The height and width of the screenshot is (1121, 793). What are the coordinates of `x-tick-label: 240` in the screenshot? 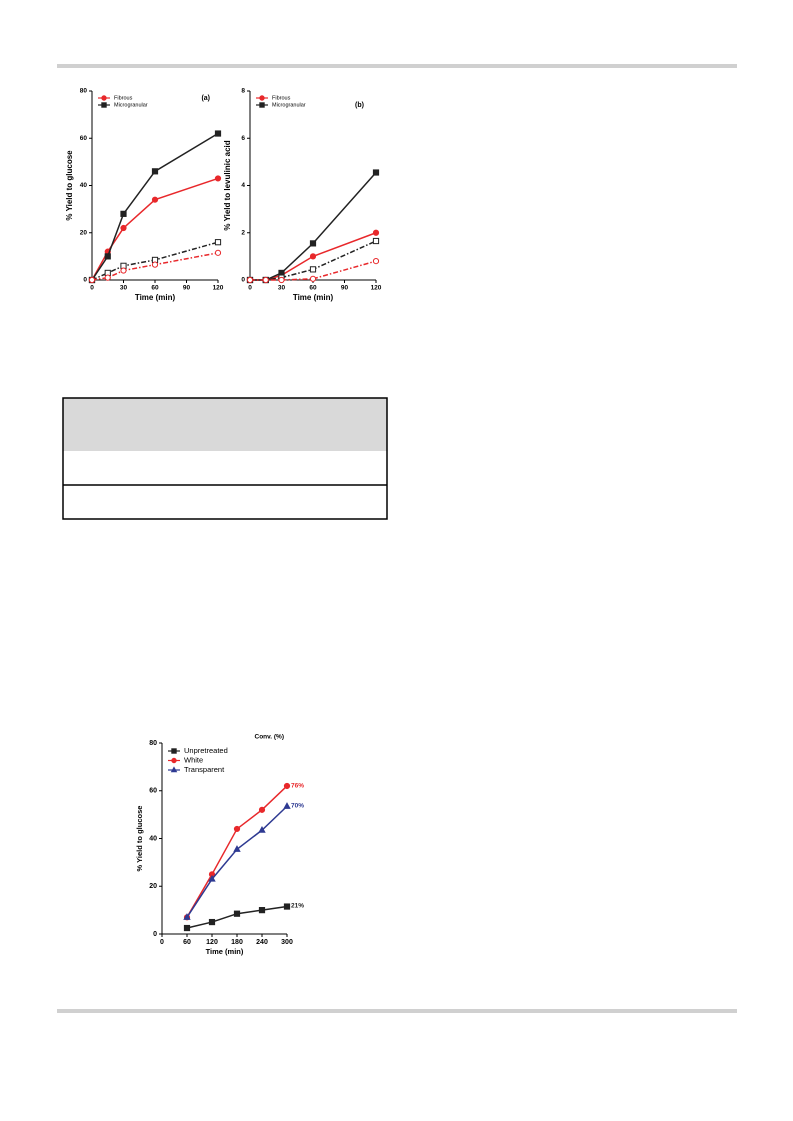 It's located at (262, 942).